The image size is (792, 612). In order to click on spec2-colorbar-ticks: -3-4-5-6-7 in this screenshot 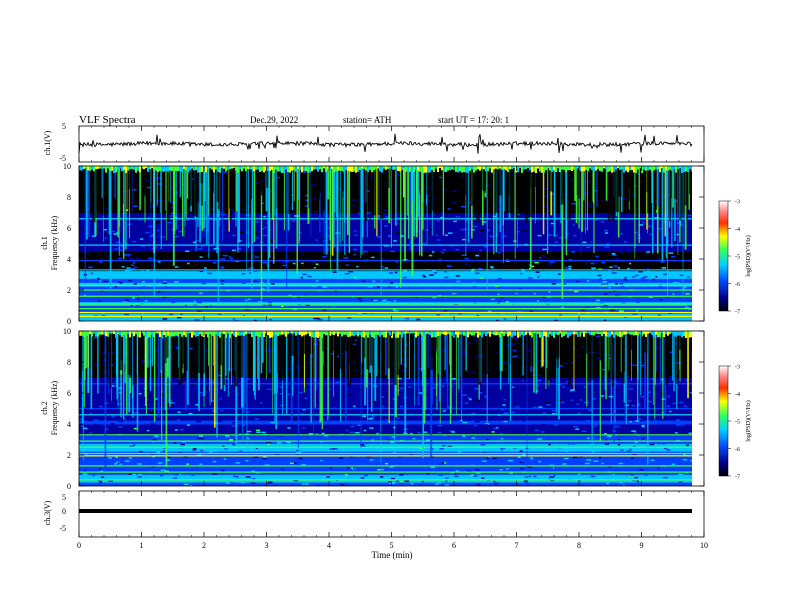, I will do `click(734, 423)`.